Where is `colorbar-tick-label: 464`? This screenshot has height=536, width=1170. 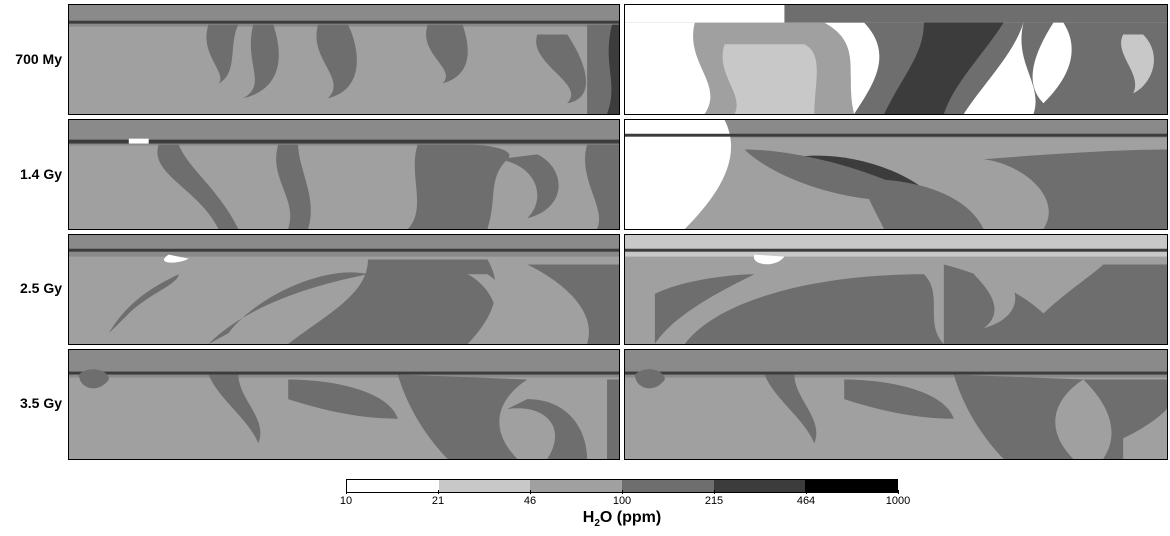
colorbar-tick-label: 464 is located at coordinates (806, 501).